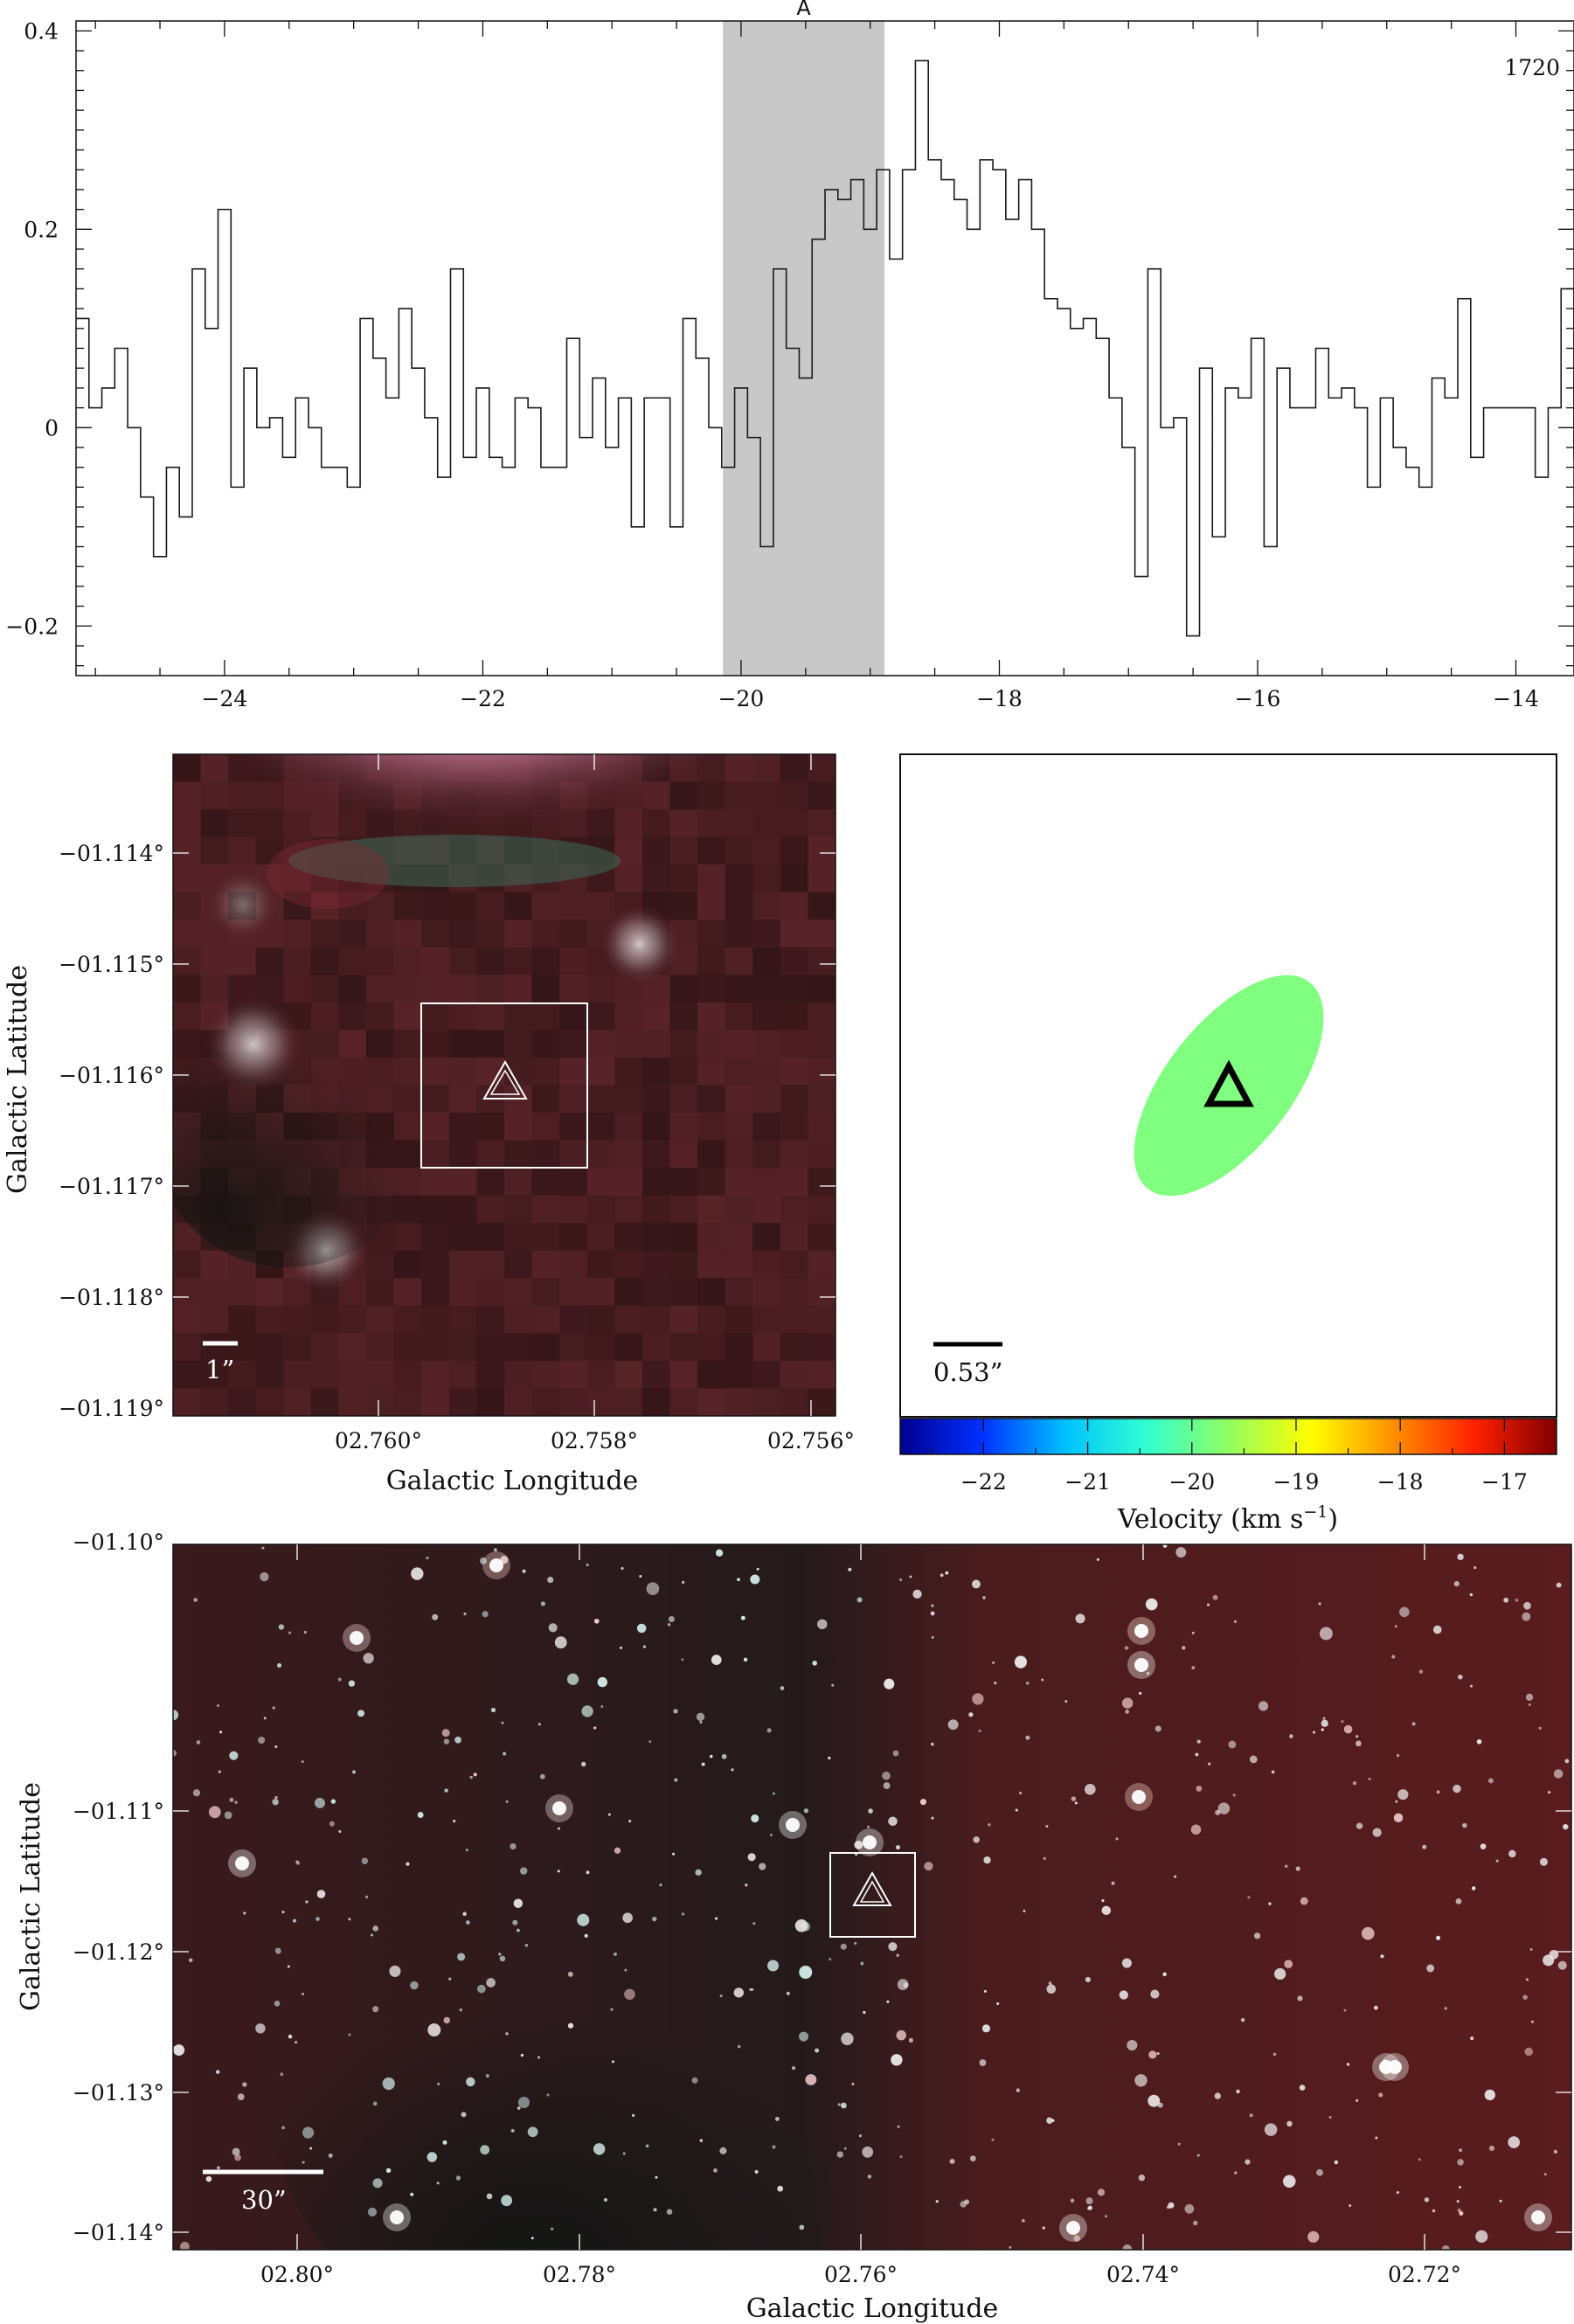 The width and height of the screenshot is (1574, 2324). I want to click on field-lon-tick-label: 02.80°, so click(297, 2274).